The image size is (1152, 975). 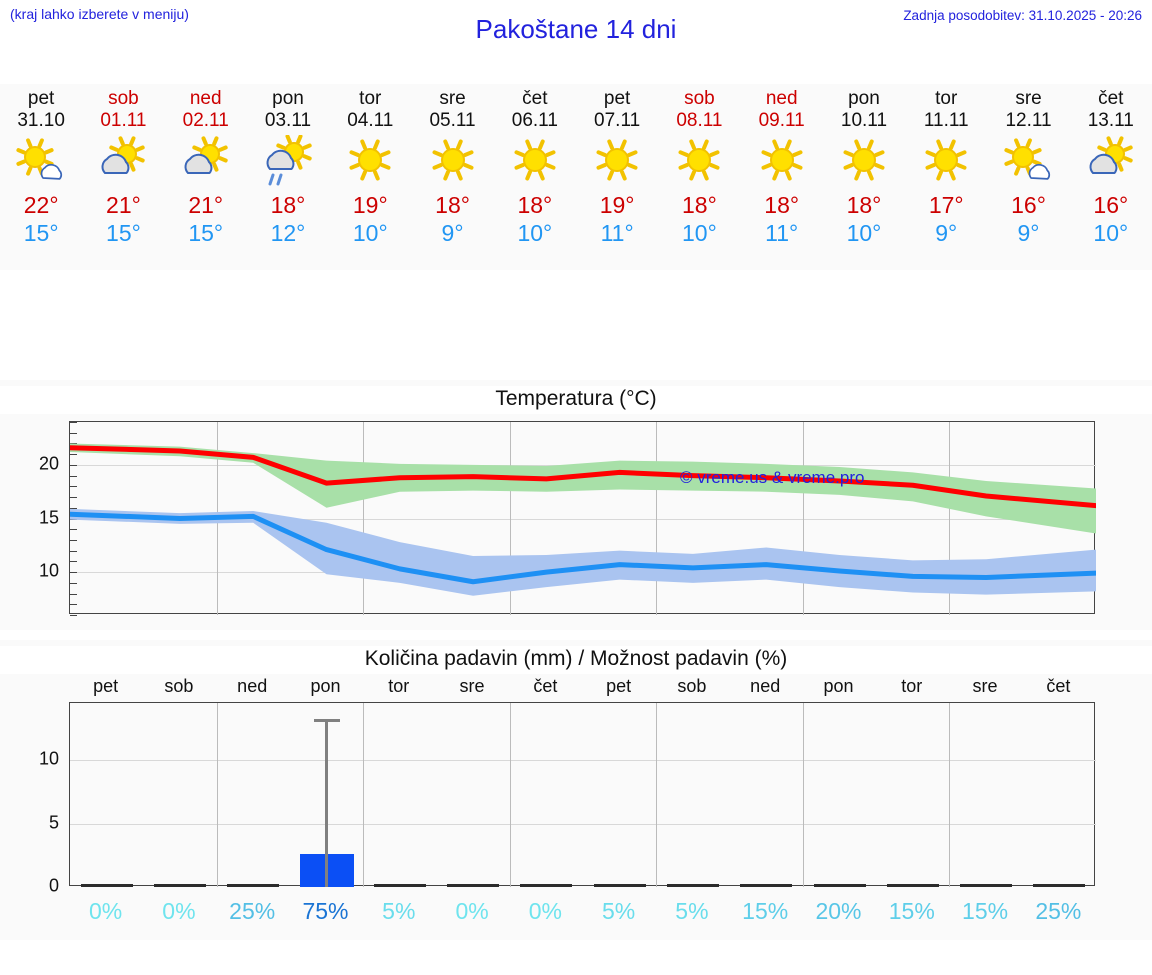 I want to click on sun-cloud-rain-icon, so click(x=289, y=160).